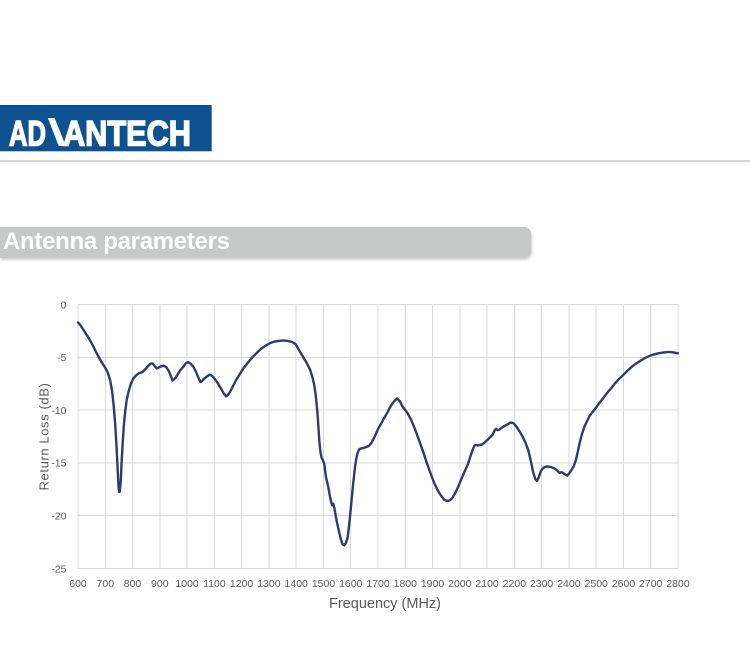 The width and height of the screenshot is (750, 650). I want to click on svg-text: -5, so click(61, 358).